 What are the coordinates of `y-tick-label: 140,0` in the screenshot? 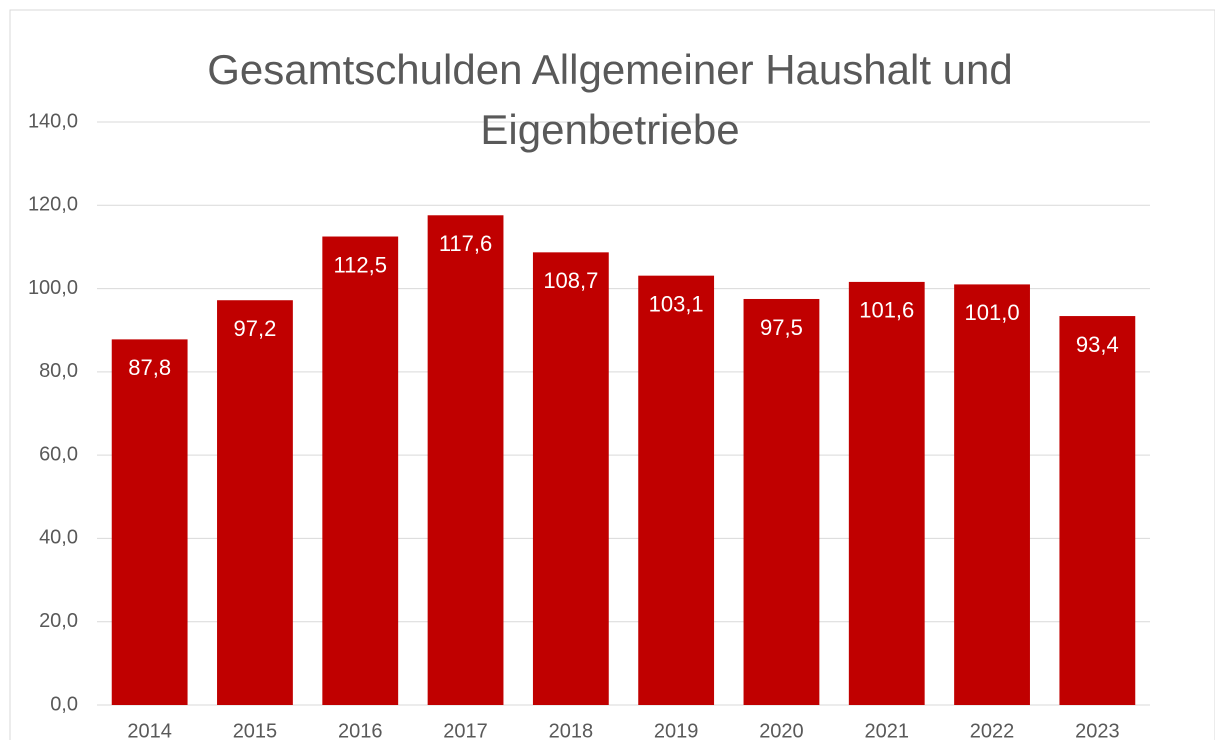 It's located at (53, 121).